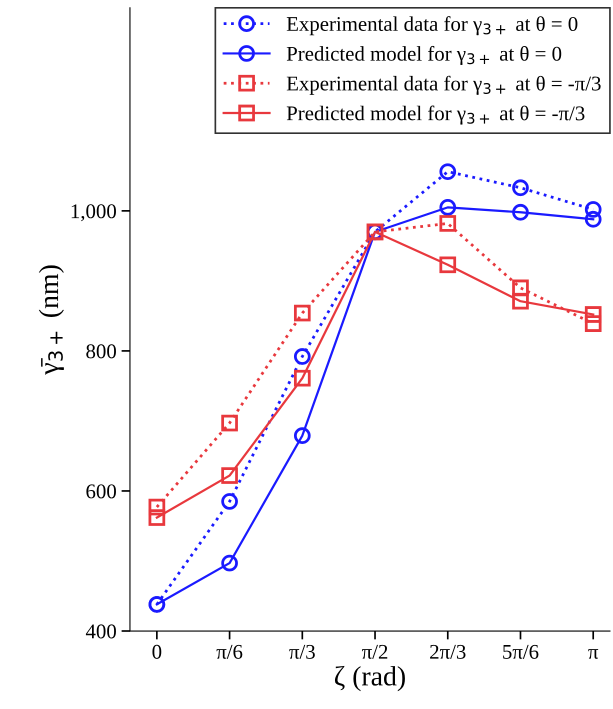 The width and height of the screenshot is (613, 709). I want to click on y-tick-label: 800, so click(101, 351).